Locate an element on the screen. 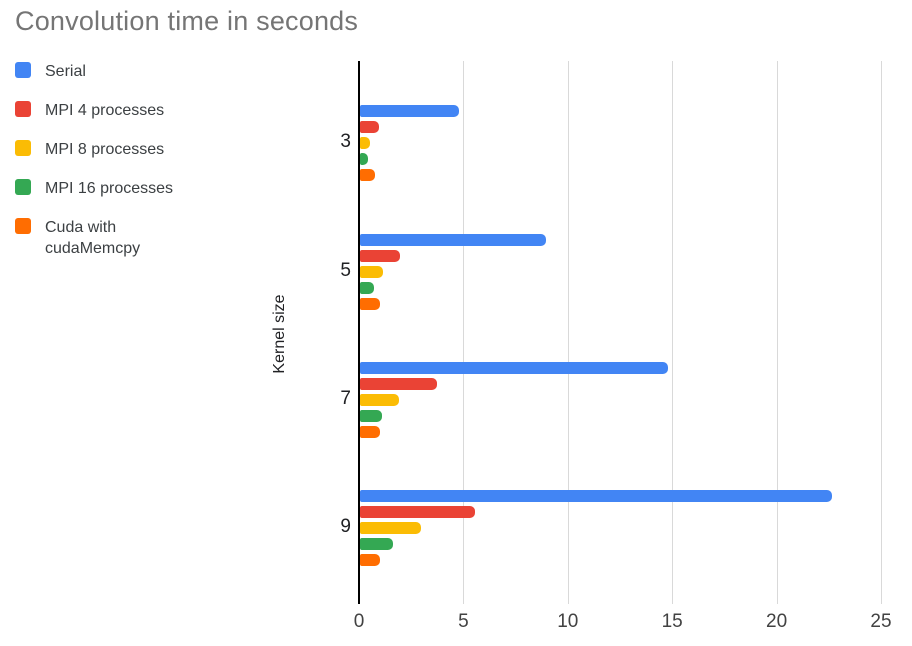 The width and height of the screenshot is (912, 646). category-label-7: 7 is located at coordinates (345, 398).